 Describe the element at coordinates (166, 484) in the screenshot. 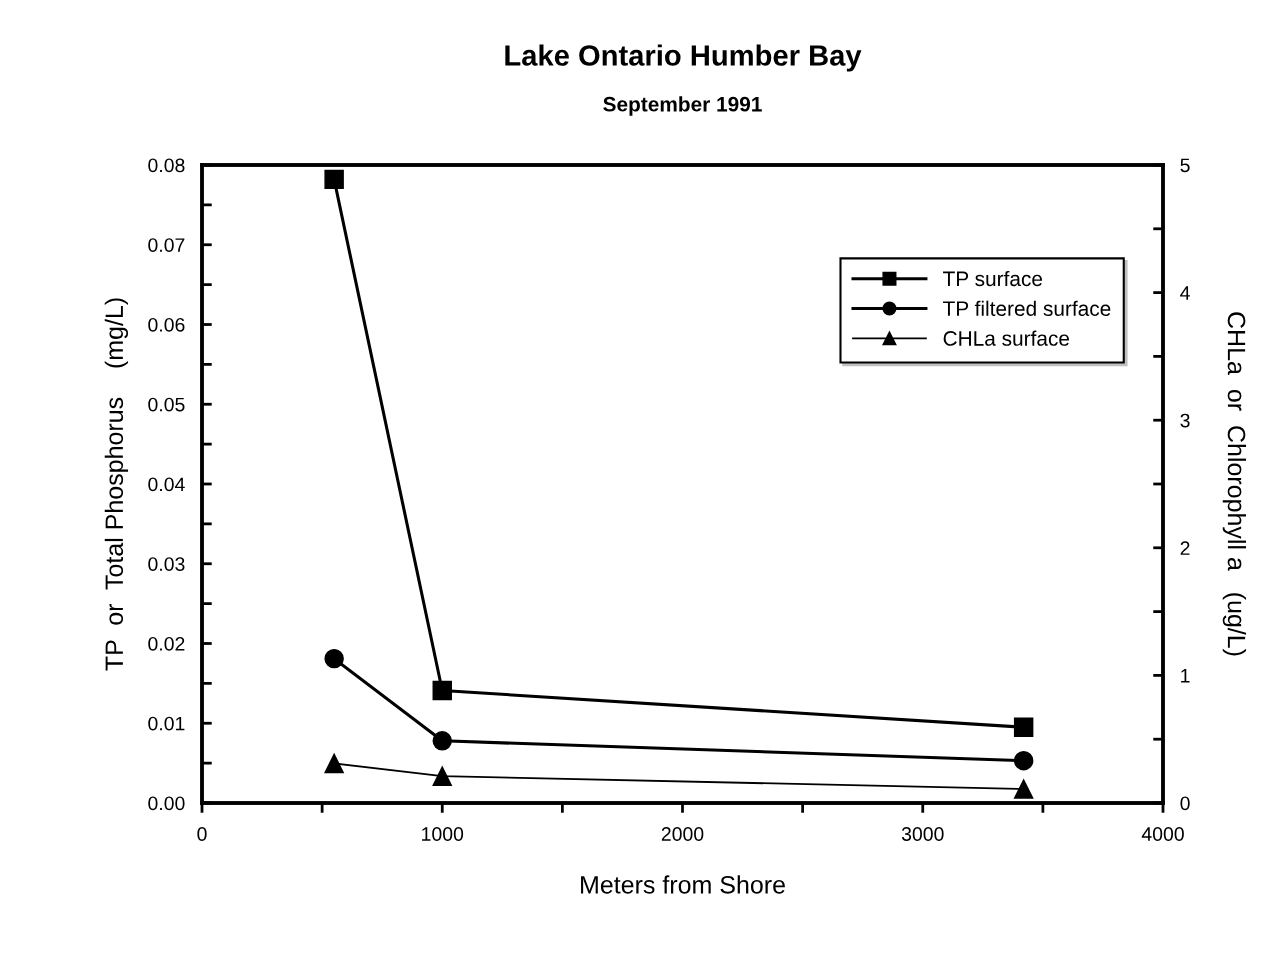

I see `y-tick-label: 0.04` at that location.